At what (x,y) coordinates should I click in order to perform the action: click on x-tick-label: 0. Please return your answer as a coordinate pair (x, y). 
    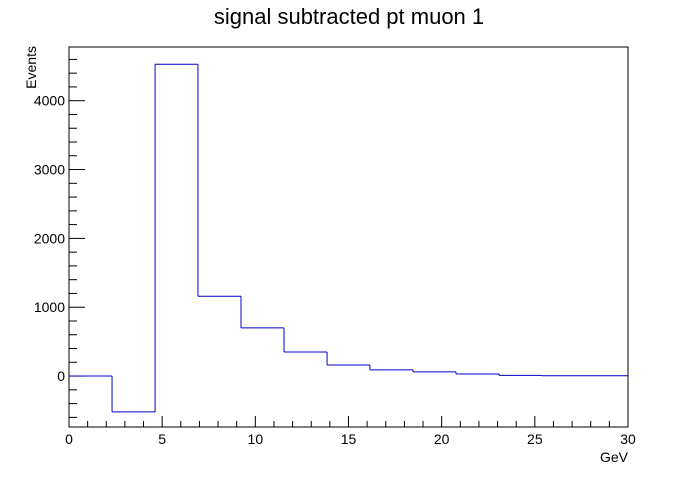
    Looking at the image, I should click on (69, 439).